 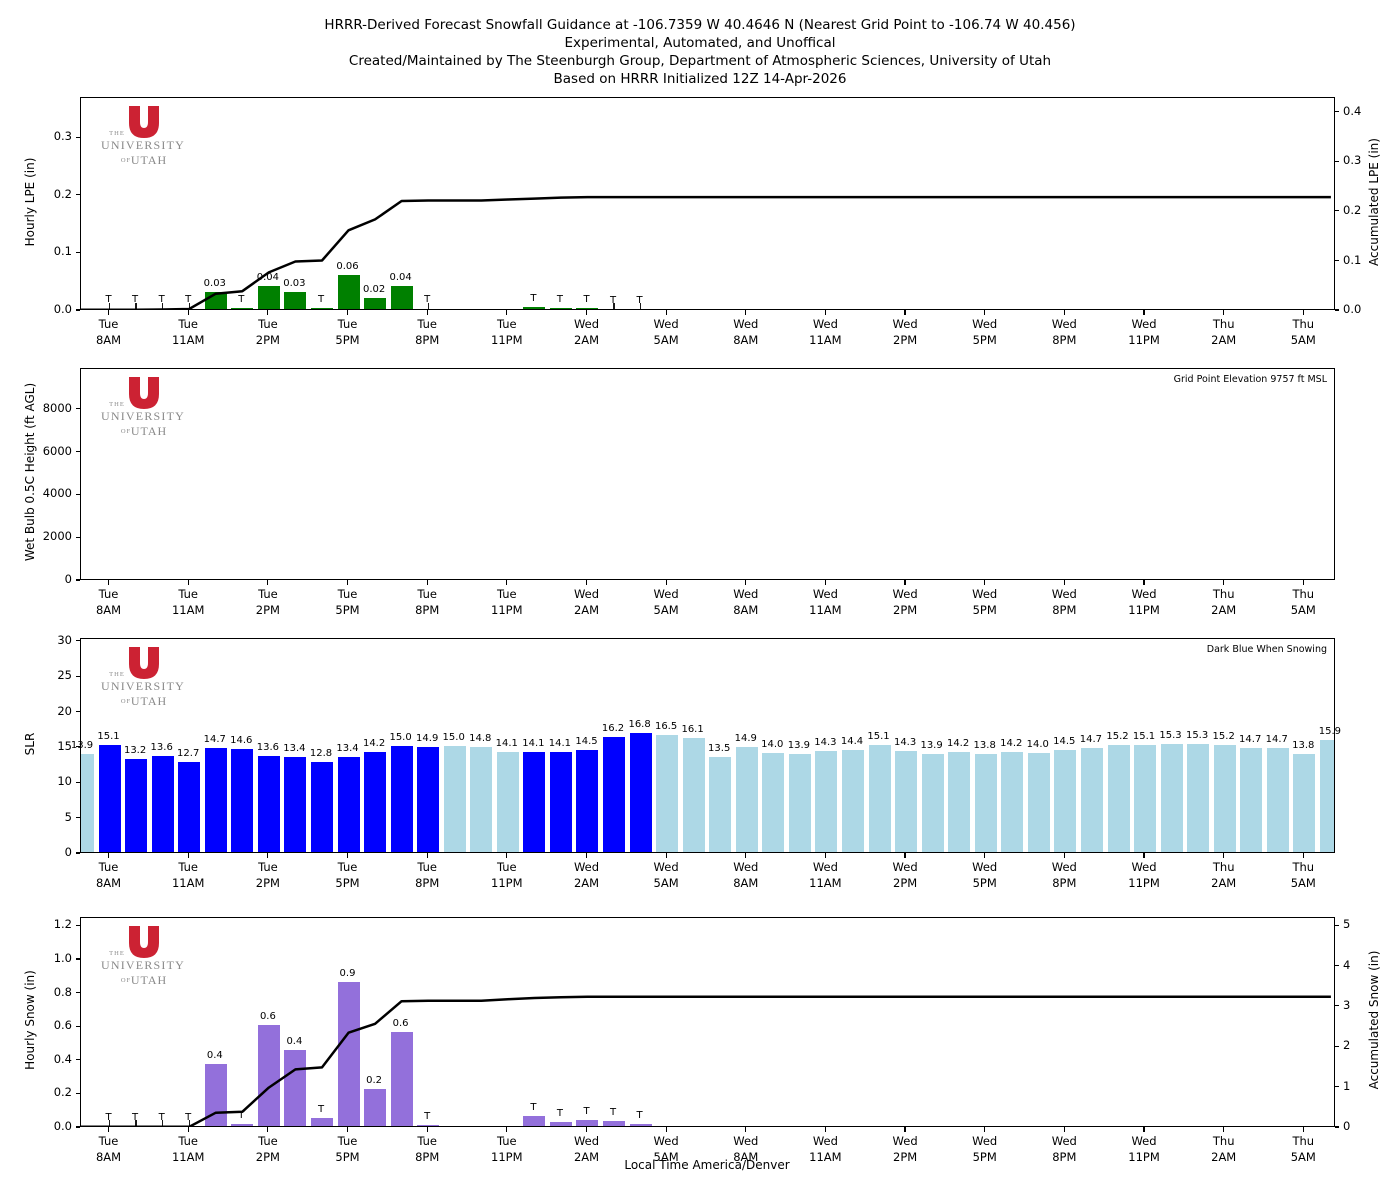 What do you see at coordinates (852, 742) in the screenshot?
I see `slr-value-label: 14.4` at bounding box center [852, 742].